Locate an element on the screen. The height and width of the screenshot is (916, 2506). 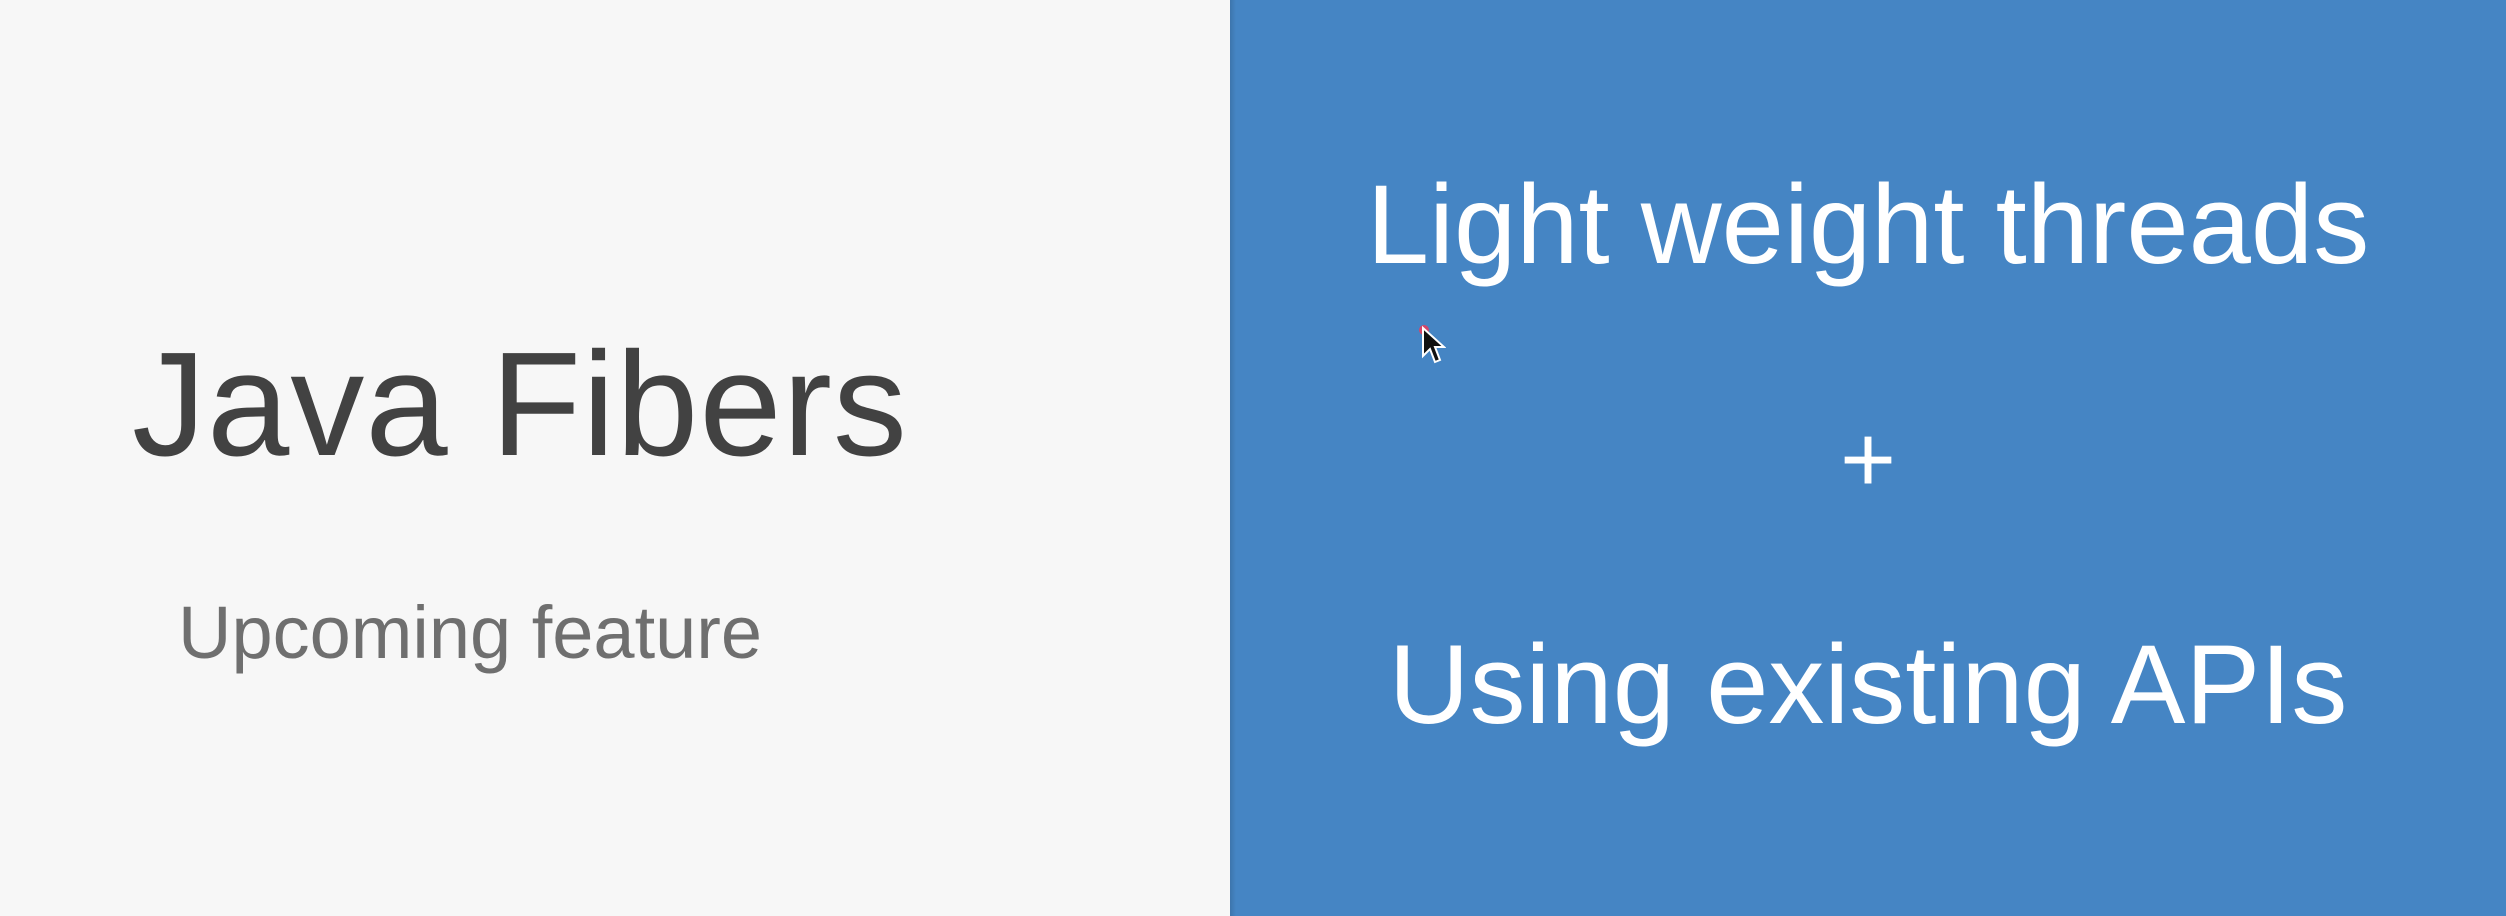
feature-existing-apis: Using existing APIs is located at coordinates (1868, 684).